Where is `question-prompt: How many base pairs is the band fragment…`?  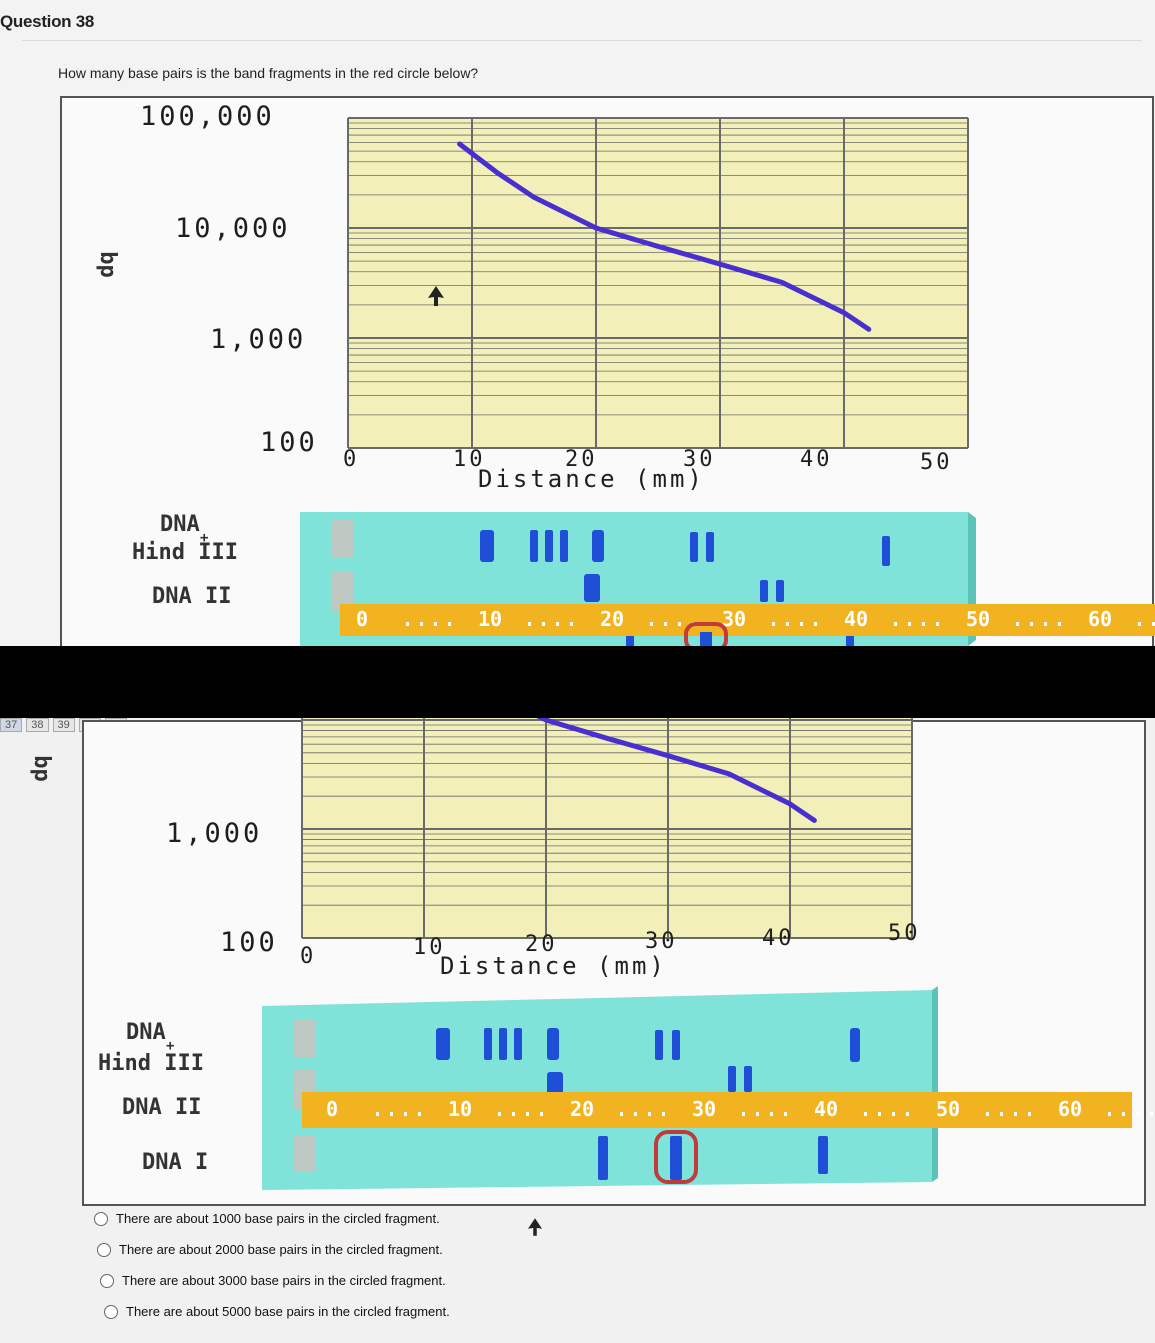 question-prompt: How many base pairs is the band fragment… is located at coordinates (268, 73).